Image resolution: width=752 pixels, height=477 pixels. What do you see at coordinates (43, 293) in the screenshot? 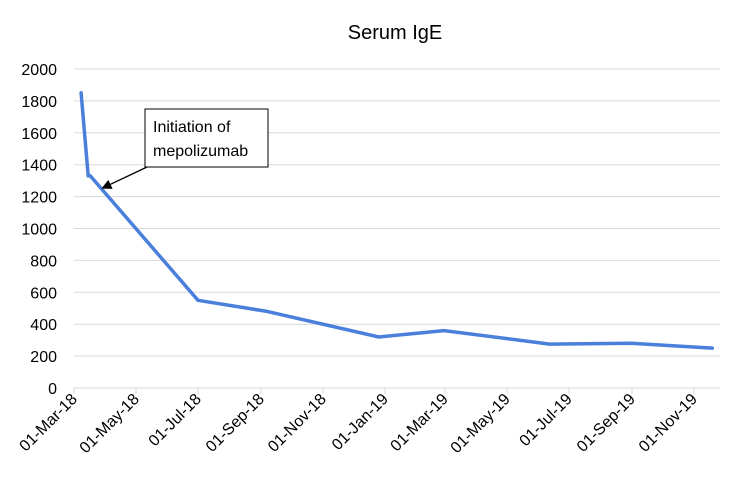
I see `y-tick-label: 600` at bounding box center [43, 293].